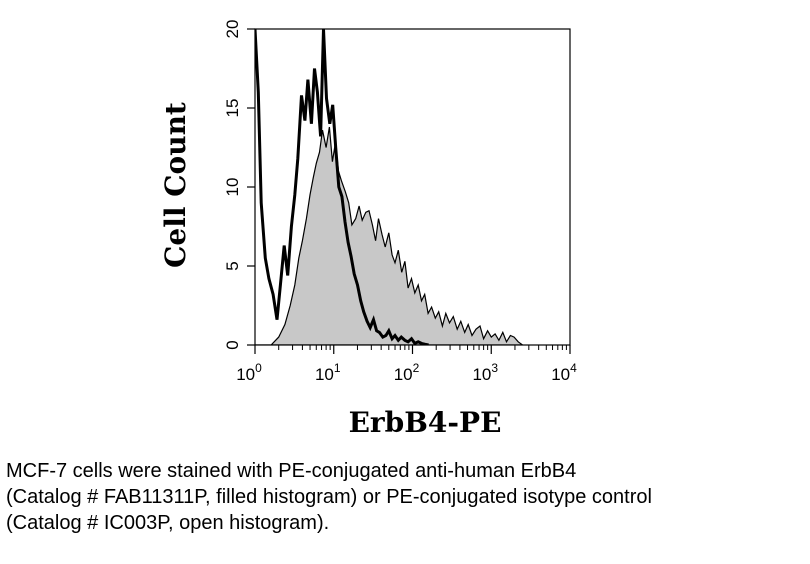  I want to click on caption-line: (Catalog # IC003P, open histogram)., so click(168, 523).